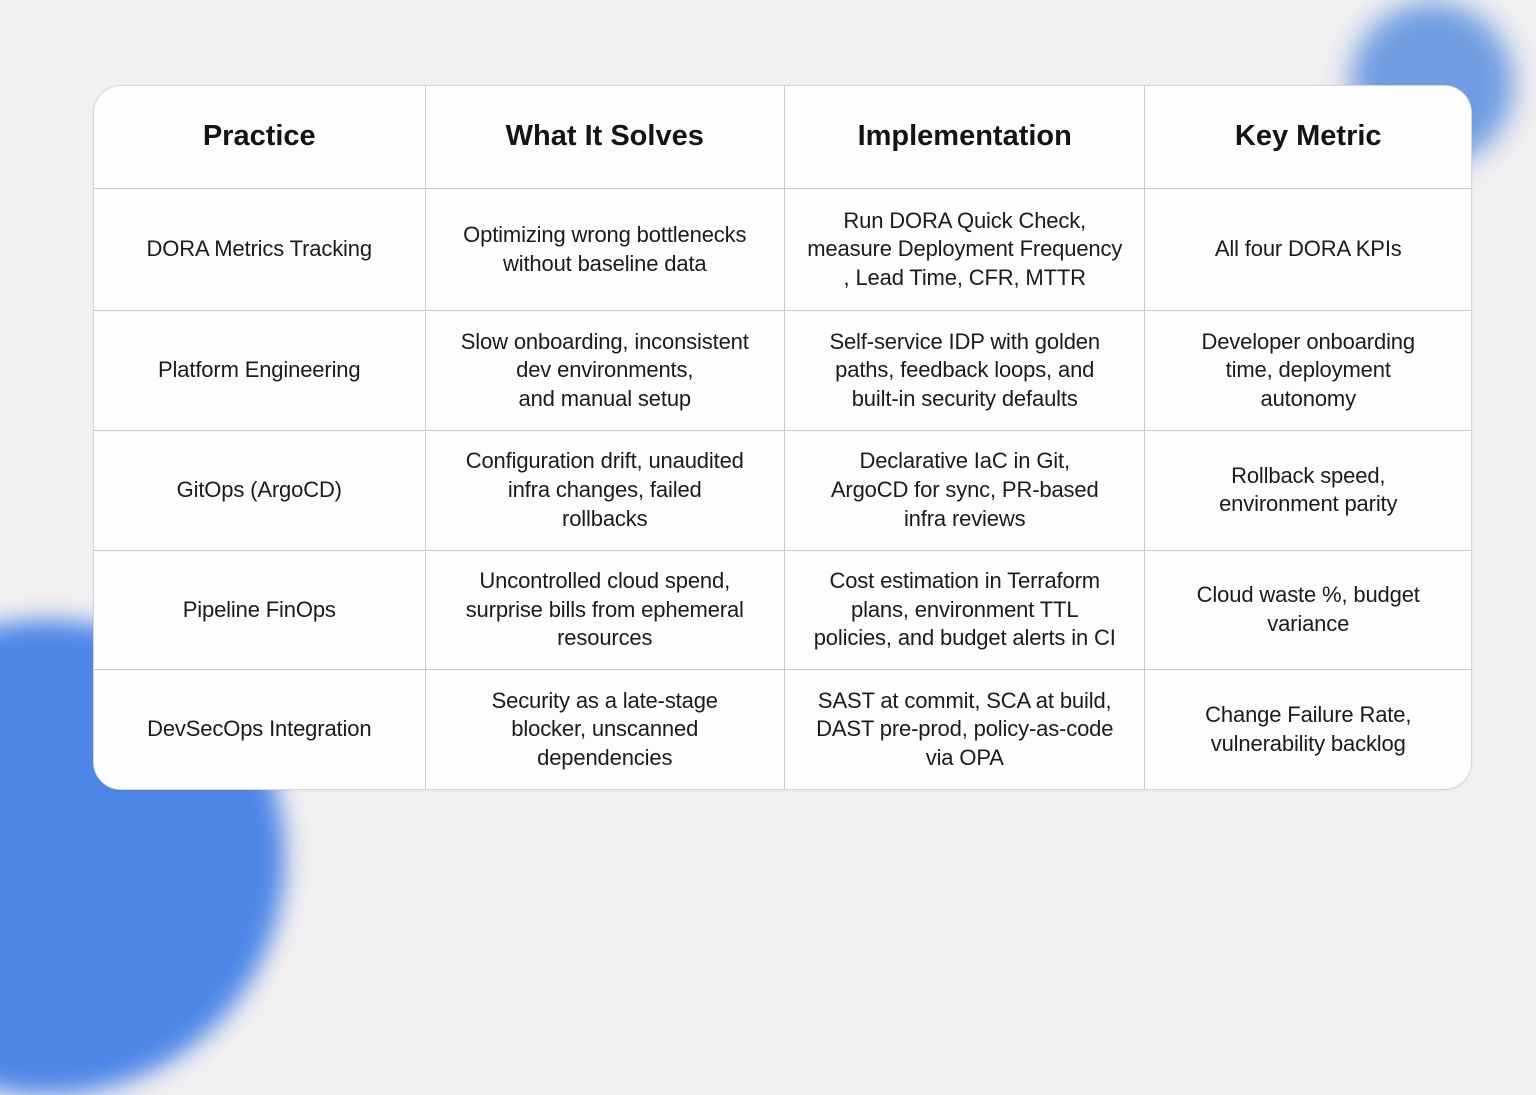  Describe the element at coordinates (259, 490) in the screenshot. I see `cell-practice: GitOps (ArgoCD)` at that location.